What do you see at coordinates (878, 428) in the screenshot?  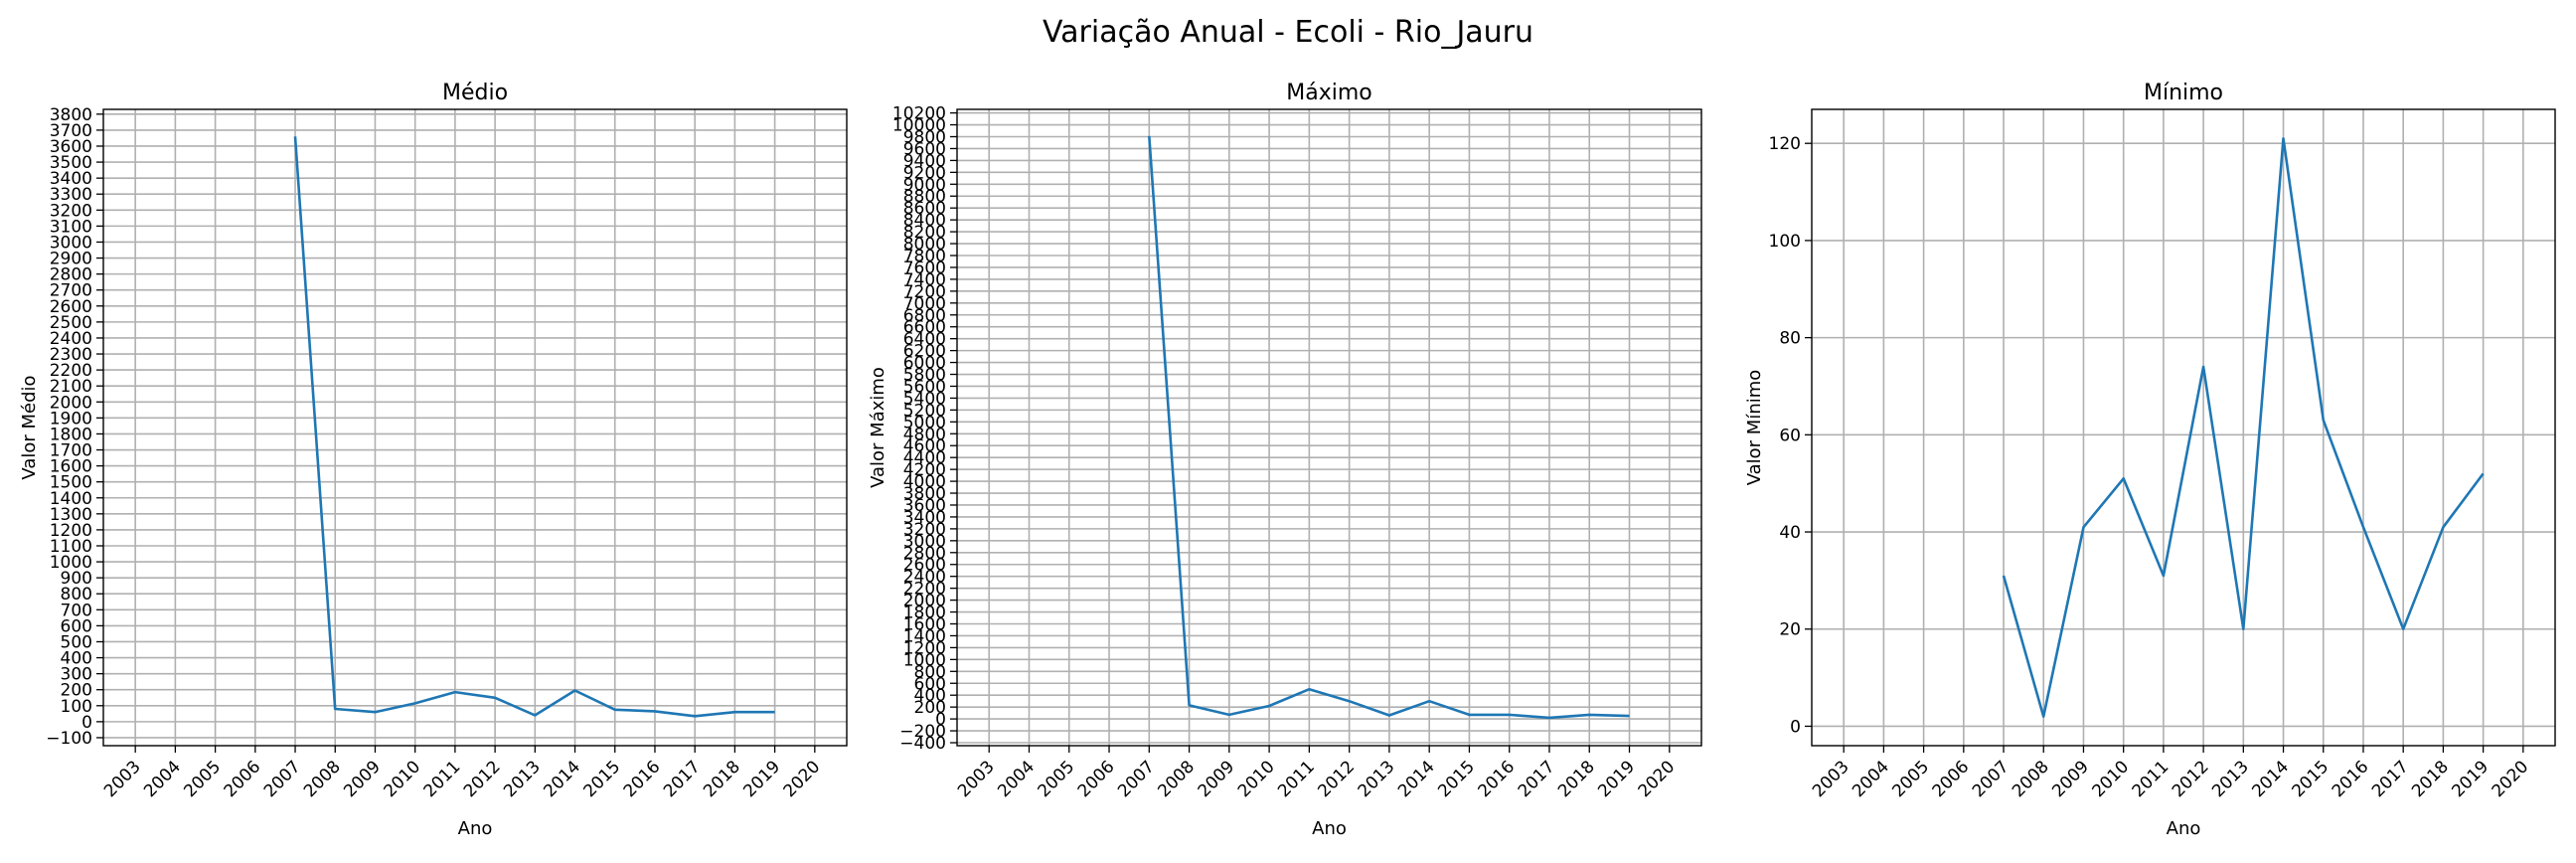 I see `y-axis-label: Valor Máximo` at bounding box center [878, 428].